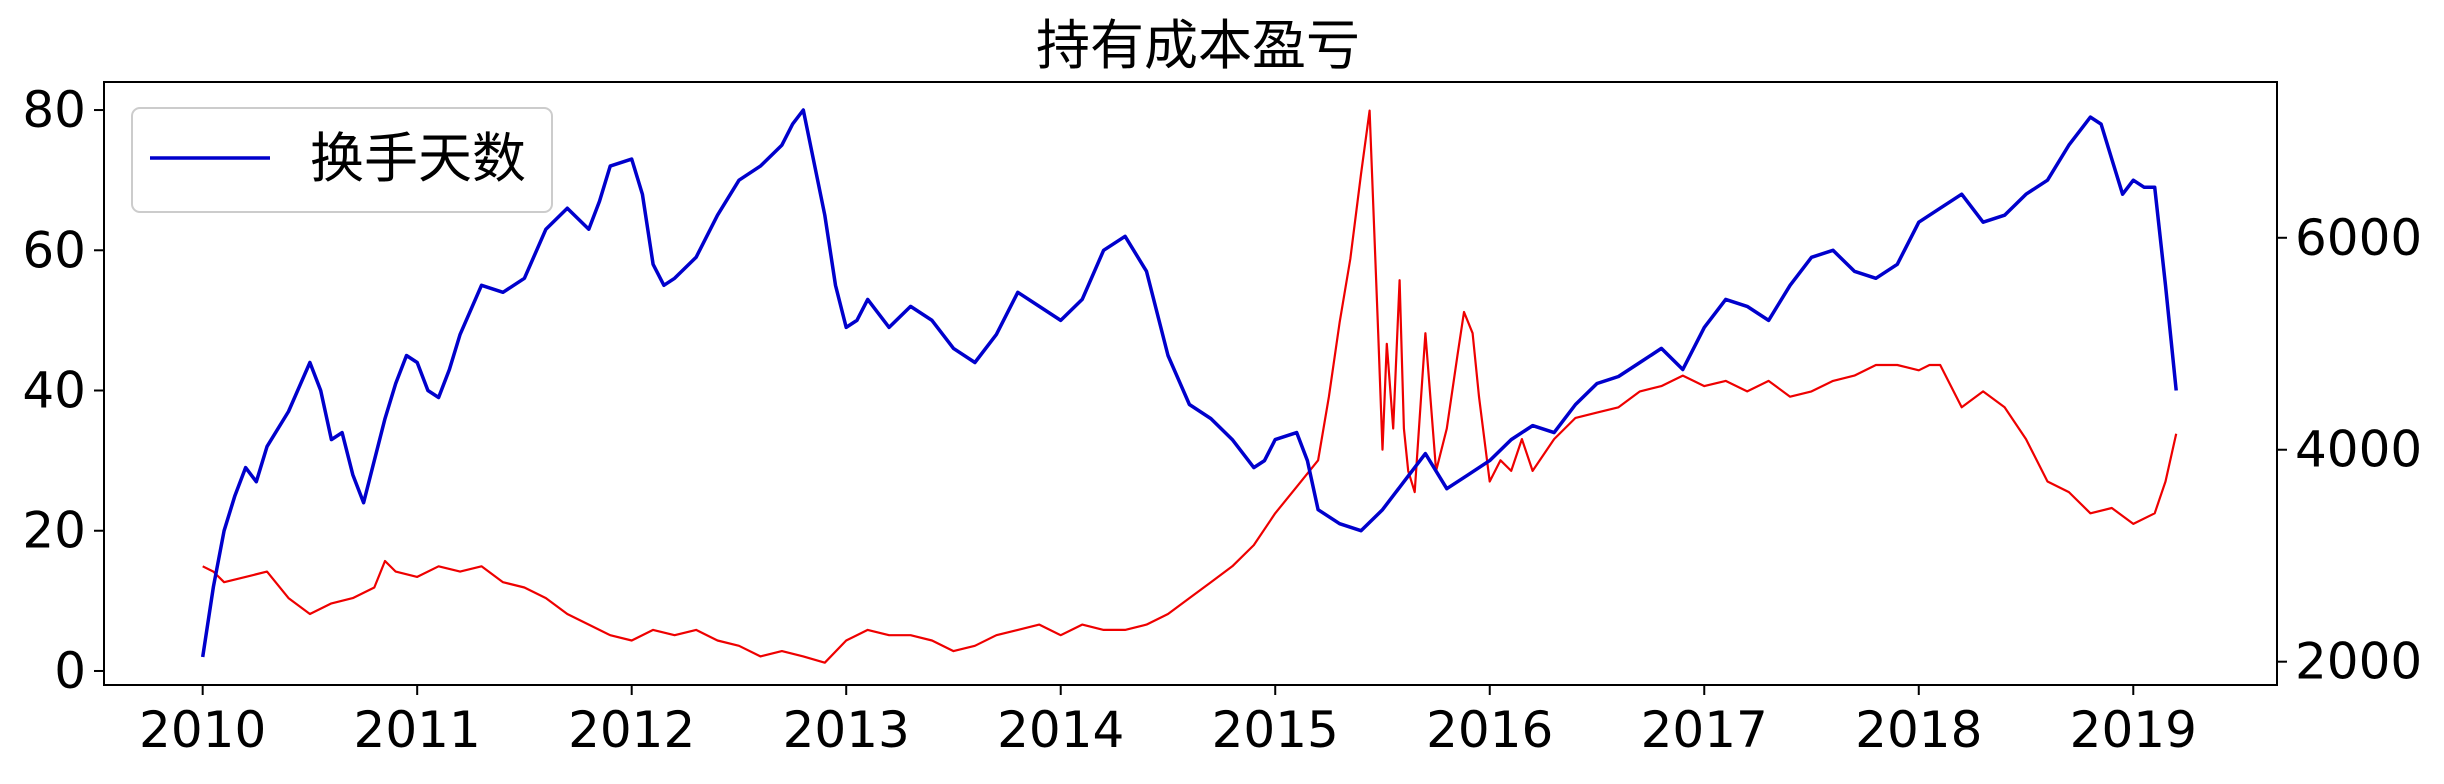 Image resolution: width=2444 pixels, height=784 pixels. What do you see at coordinates (846, 730) in the screenshot?
I see `x-tick-label: 2013` at bounding box center [846, 730].